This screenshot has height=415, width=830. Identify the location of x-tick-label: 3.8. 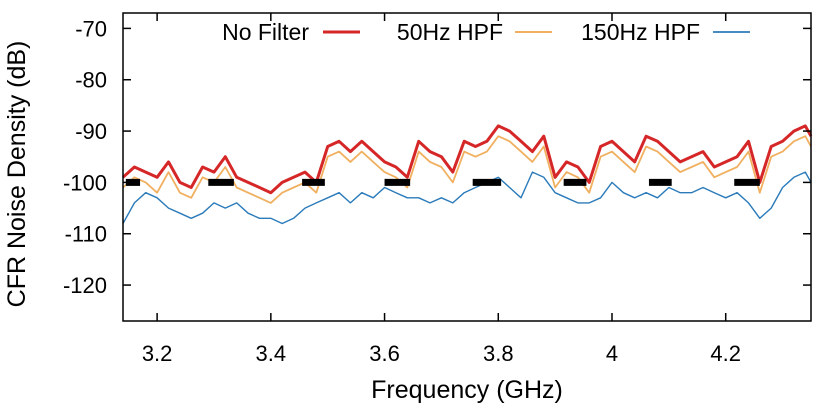
(498, 353).